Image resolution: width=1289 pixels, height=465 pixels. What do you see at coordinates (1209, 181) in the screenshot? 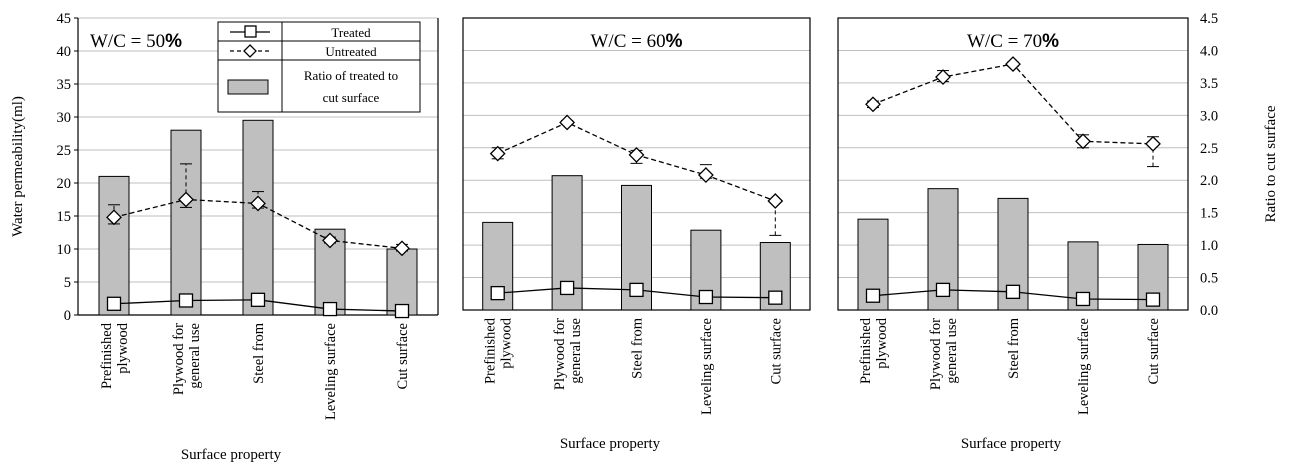
I see `y2-tick-label: 2.0` at bounding box center [1209, 181].